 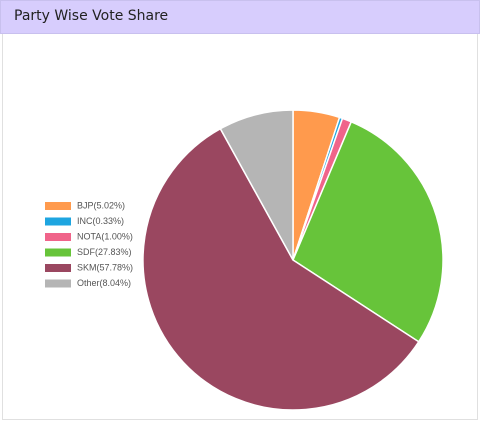 What do you see at coordinates (240, 17) in the screenshot?
I see `header: Party Wise Vote Share` at bounding box center [240, 17].